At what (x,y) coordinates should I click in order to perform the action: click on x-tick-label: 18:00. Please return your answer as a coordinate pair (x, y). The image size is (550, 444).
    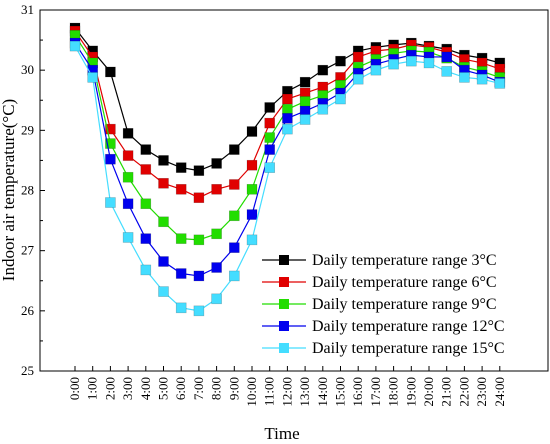
    Looking at the image, I should click on (393, 392).